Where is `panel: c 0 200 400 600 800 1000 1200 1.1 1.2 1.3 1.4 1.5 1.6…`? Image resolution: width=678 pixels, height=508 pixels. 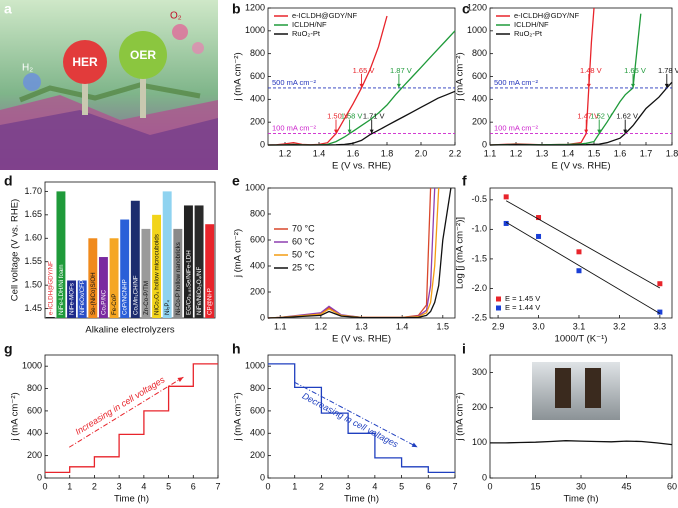 panel: c 0 200 400 600 800 1000 1200 1.1 1.2 1.3 1.4 1.5 1.6… is located at coordinates (566, 86).